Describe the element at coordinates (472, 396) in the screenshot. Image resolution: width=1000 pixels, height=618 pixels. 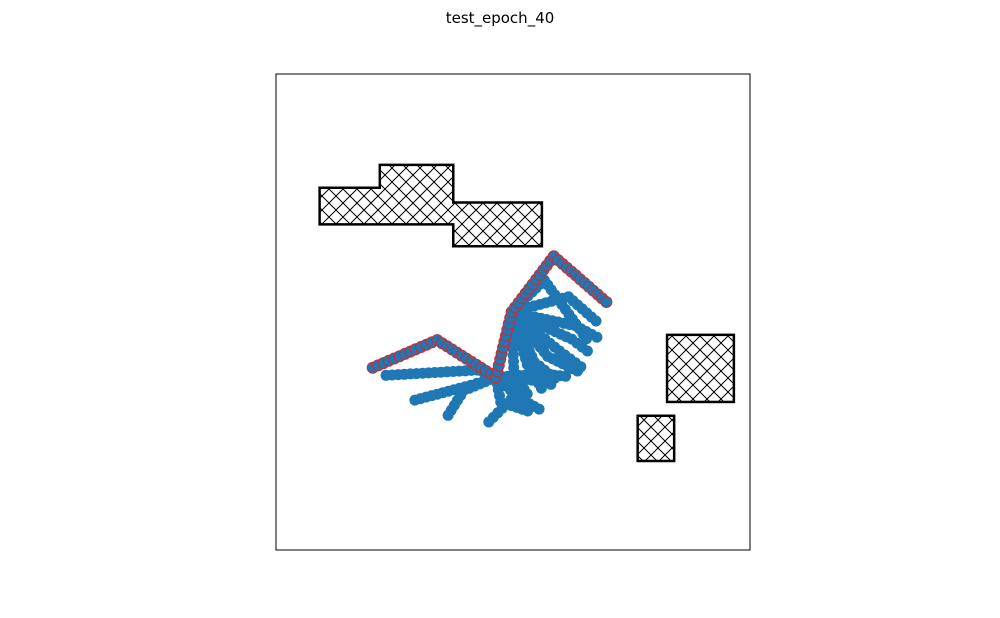
I see `link-p` at that location.